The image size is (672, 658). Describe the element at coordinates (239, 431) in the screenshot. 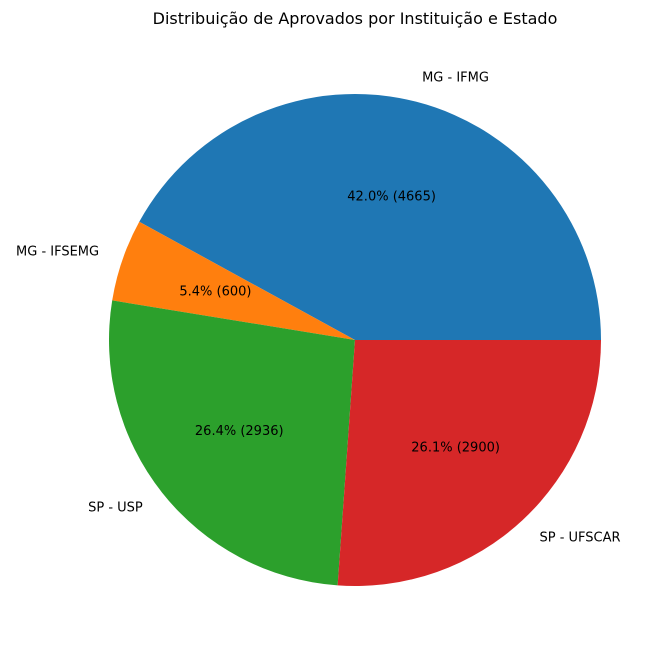

I see `slice-percent-sp-usp: 26.4% (2936)` at that location.